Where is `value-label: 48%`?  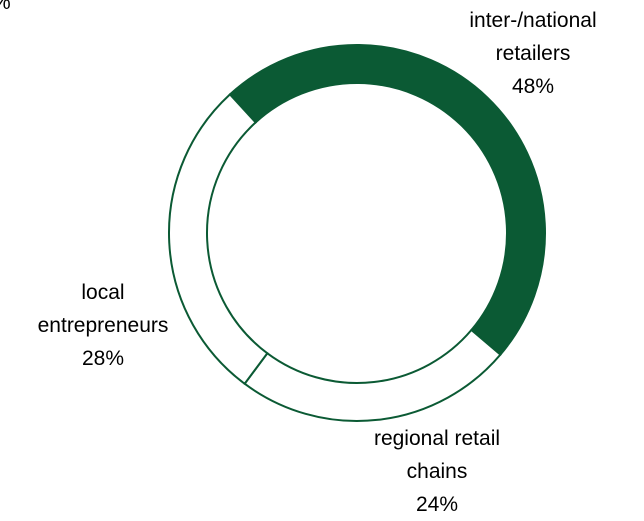
value-label: 48% is located at coordinates (533, 86).